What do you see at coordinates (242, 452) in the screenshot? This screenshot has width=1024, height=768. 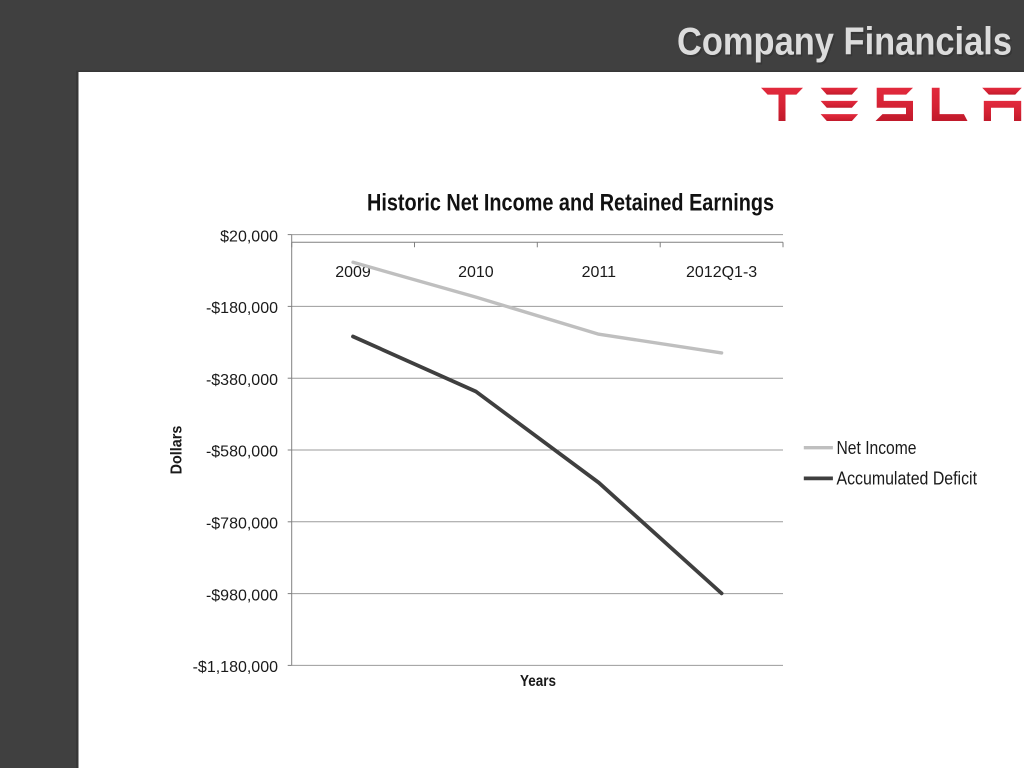 I see `svg-text: -$580,000` at bounding box center [242, 452].